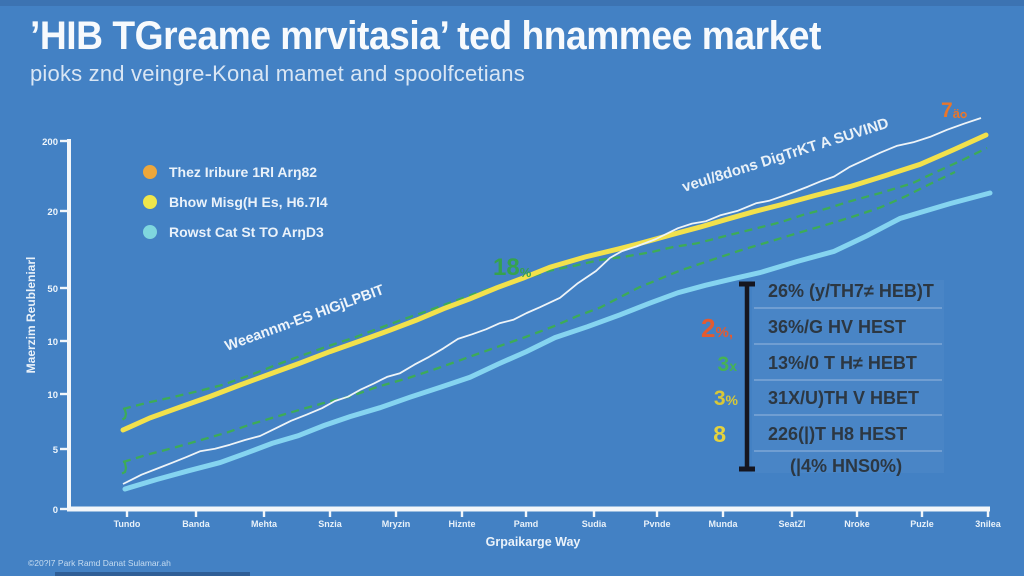 Image resolution: width=1024 pixels, height=576 pixels. Describe the element at coordinates (196, 524) in the screenshot. I see `svg-text: Banda` at that location.